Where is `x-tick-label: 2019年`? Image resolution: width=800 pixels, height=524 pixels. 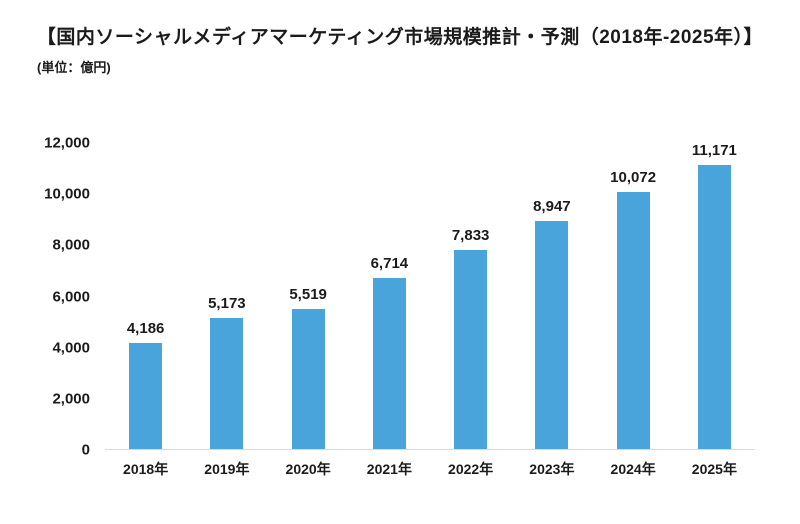 x-tick-label: 2019年 is located at coordinates (227, 469).